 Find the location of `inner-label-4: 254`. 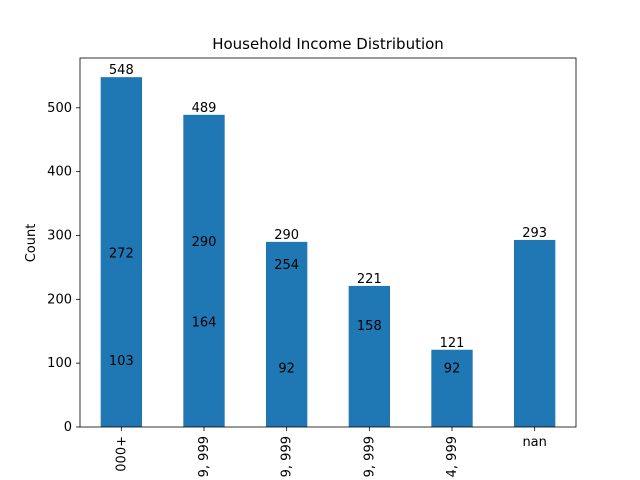

inner-label-4: 254 is located at coordinates (286, 265).